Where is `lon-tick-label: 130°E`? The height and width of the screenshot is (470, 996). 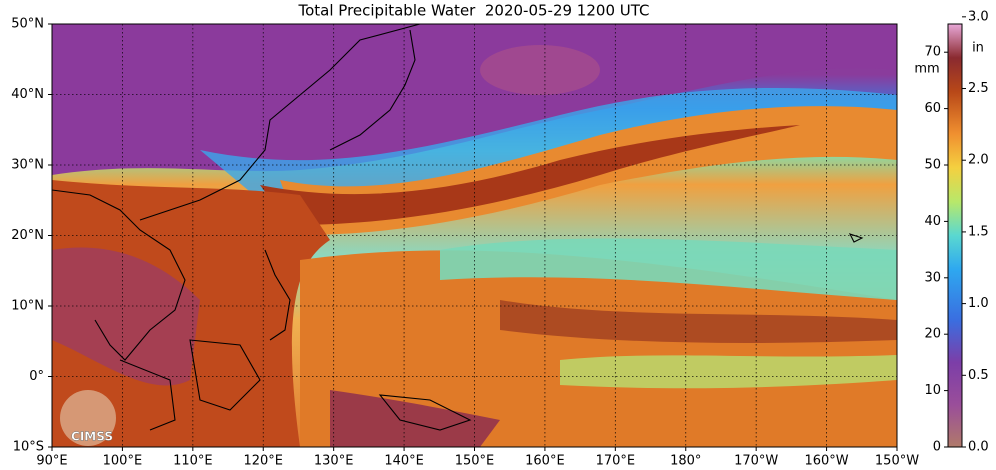 lon-tick-label: 130°E is located at coordinates (334, 461).